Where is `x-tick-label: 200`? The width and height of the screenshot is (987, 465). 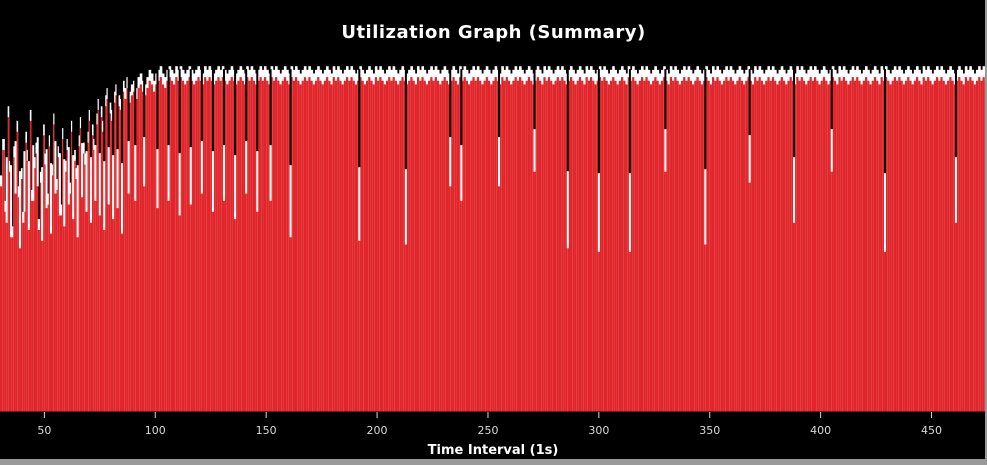 x-tick-label: 200 is located at coordinates (377, 430).